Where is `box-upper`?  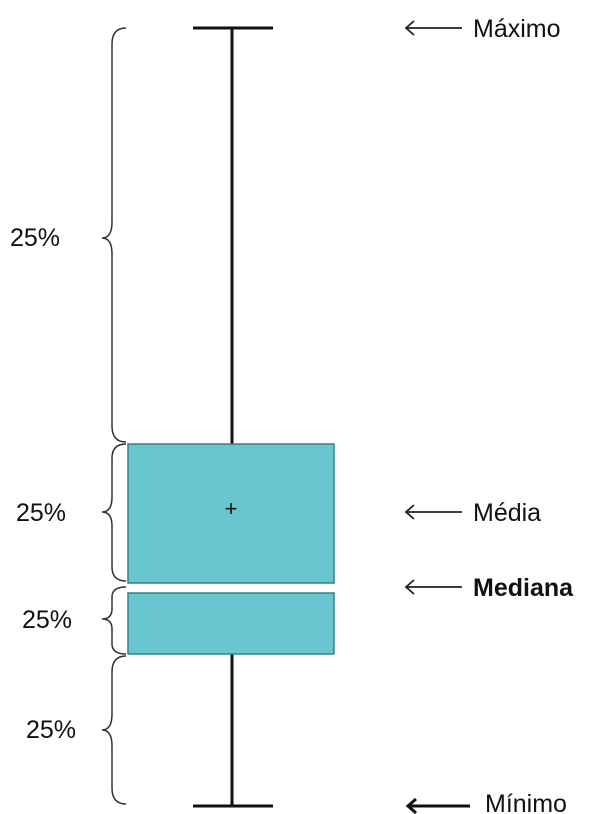 box-upper is located at coordinates (231, 513).